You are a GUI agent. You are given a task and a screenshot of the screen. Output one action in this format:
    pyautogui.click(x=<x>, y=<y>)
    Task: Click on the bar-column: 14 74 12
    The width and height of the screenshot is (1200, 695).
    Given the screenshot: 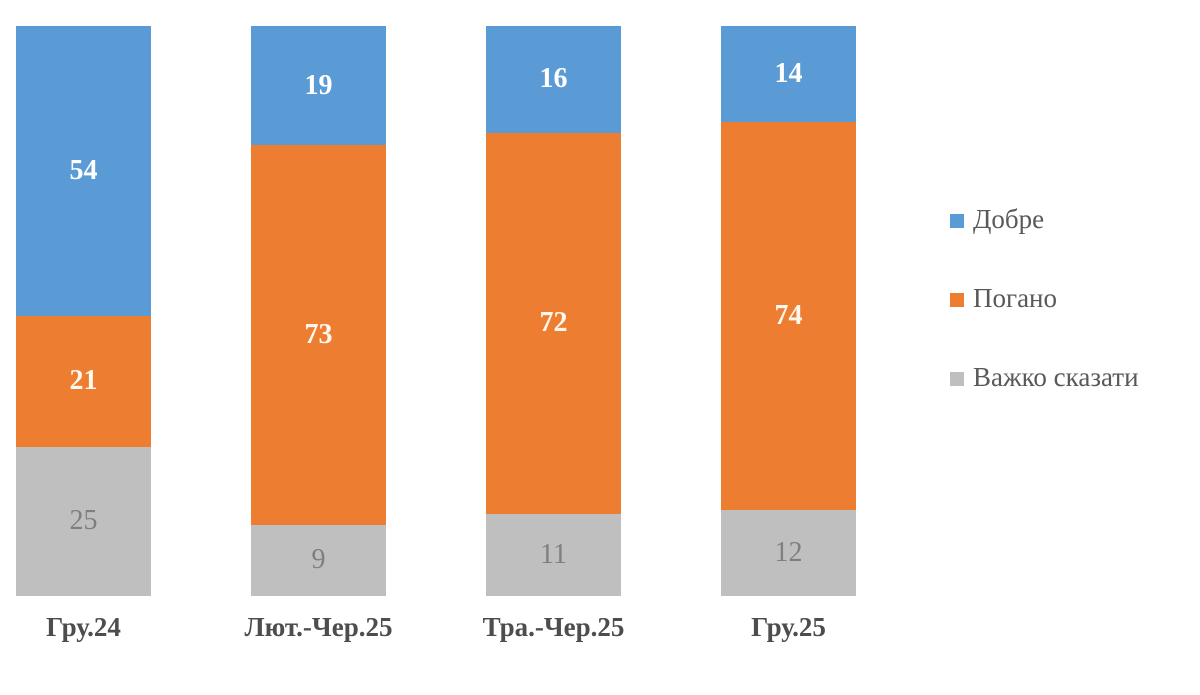 What is the action you would take?
    pyautogui.click(x=788, y=311)
    